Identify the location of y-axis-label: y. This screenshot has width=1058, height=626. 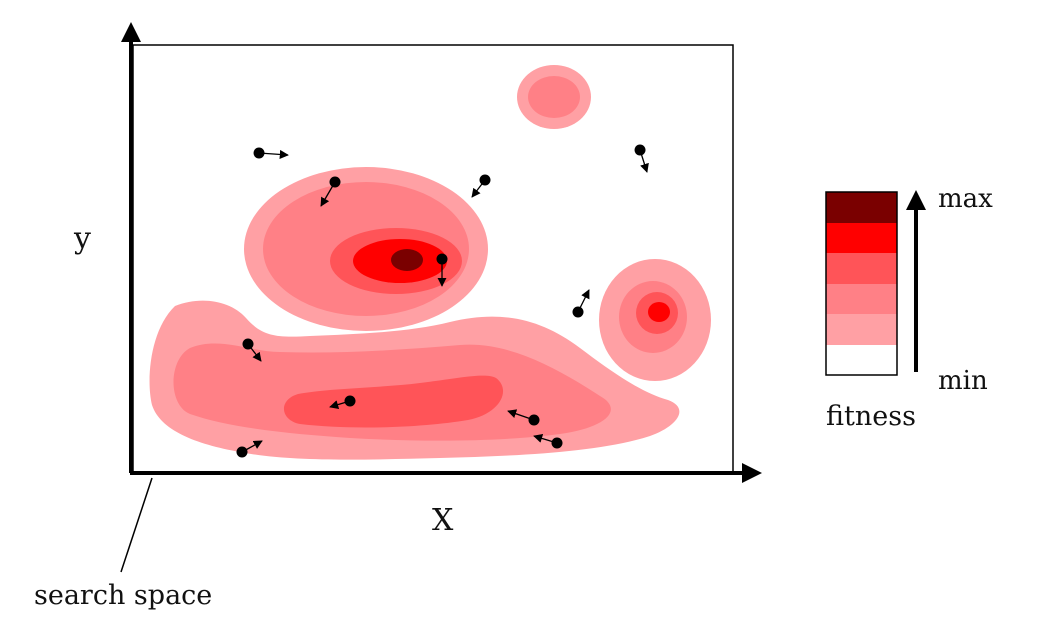
(82, 238).